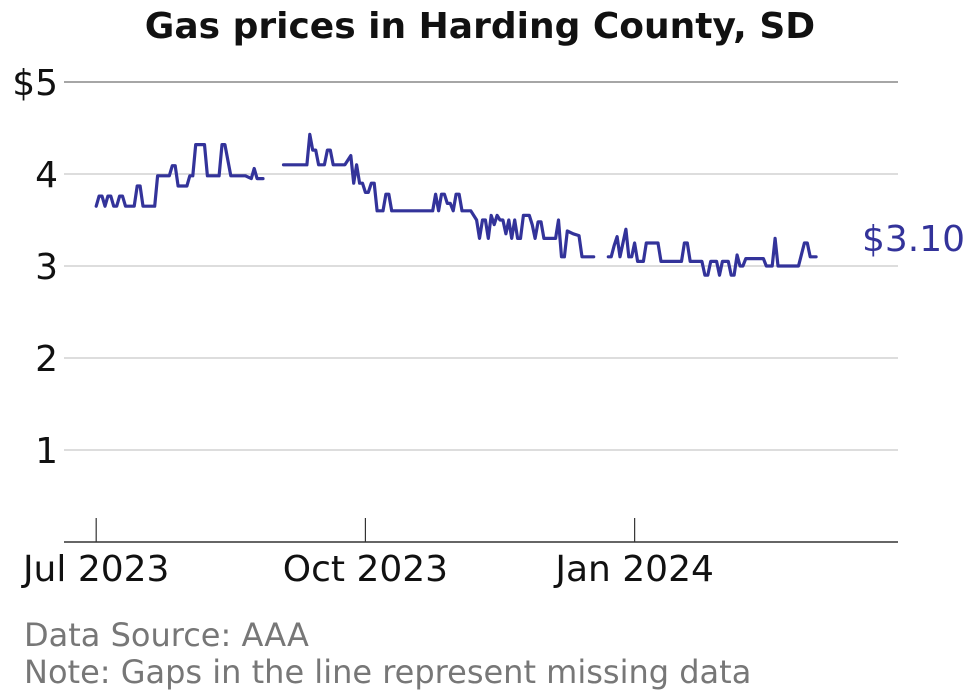  Describe the element at coordinates (95, 569) in the screenshot. I see `x-tick-label: Jul 2023` at that location.